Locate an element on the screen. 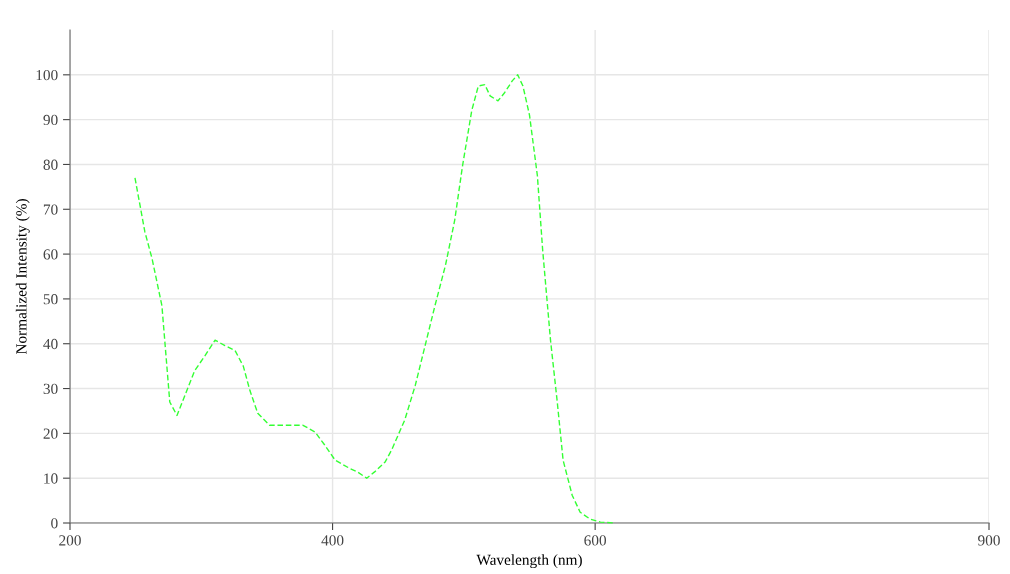  x-axis-title: Wavelength (nm) is located at coordinates (529, 561).